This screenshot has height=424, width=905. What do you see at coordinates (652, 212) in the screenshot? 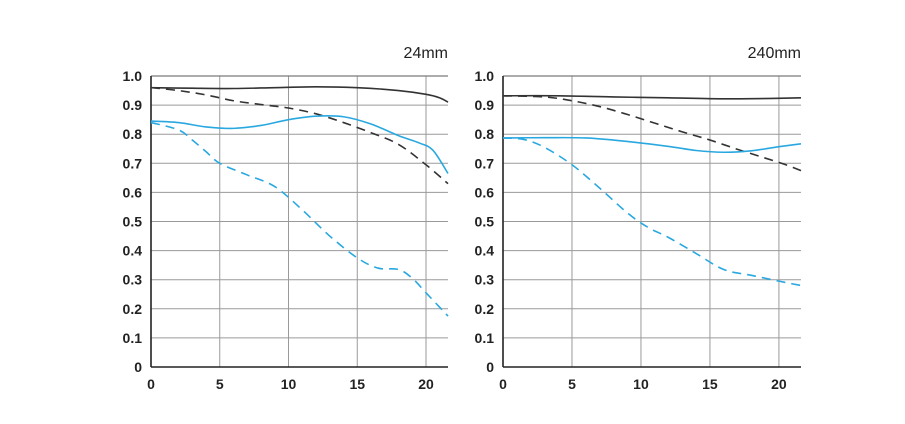
I see `series-line-3-dashed` at bounding box center [652, 212].